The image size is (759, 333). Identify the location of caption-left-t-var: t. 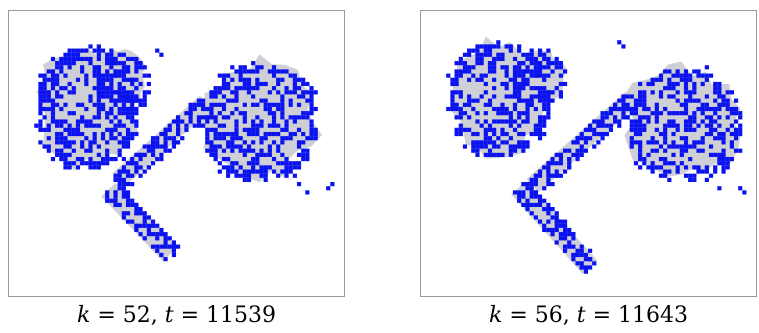
(169, 315).